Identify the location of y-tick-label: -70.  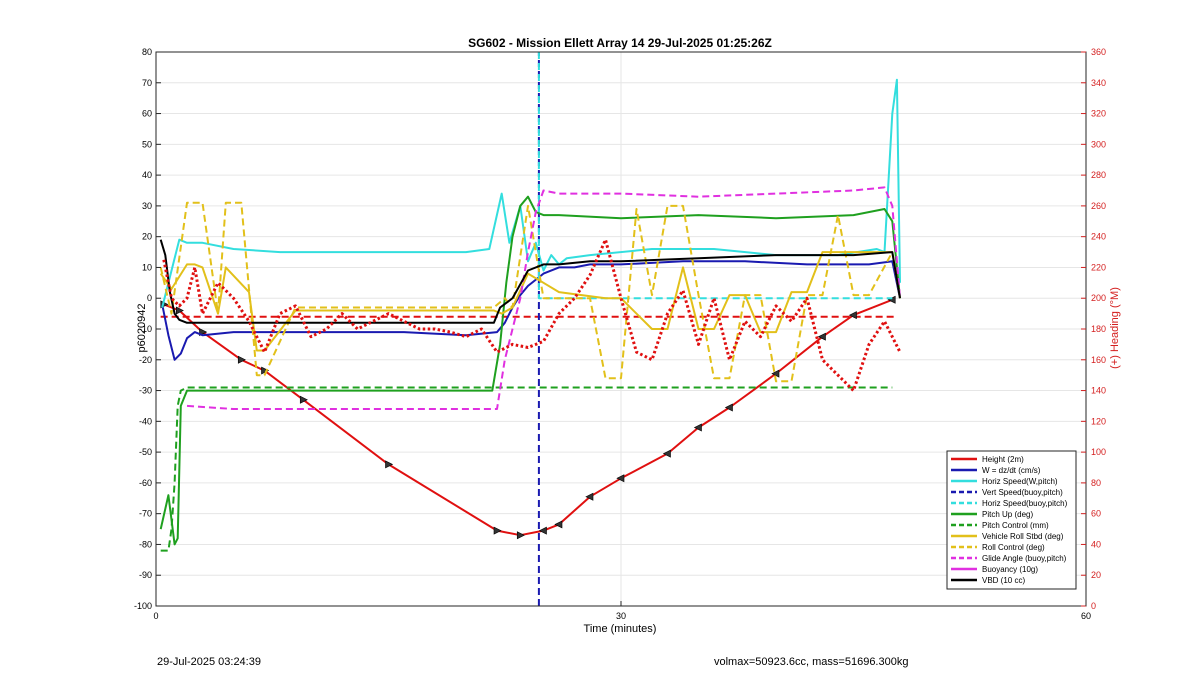
(145, 514).